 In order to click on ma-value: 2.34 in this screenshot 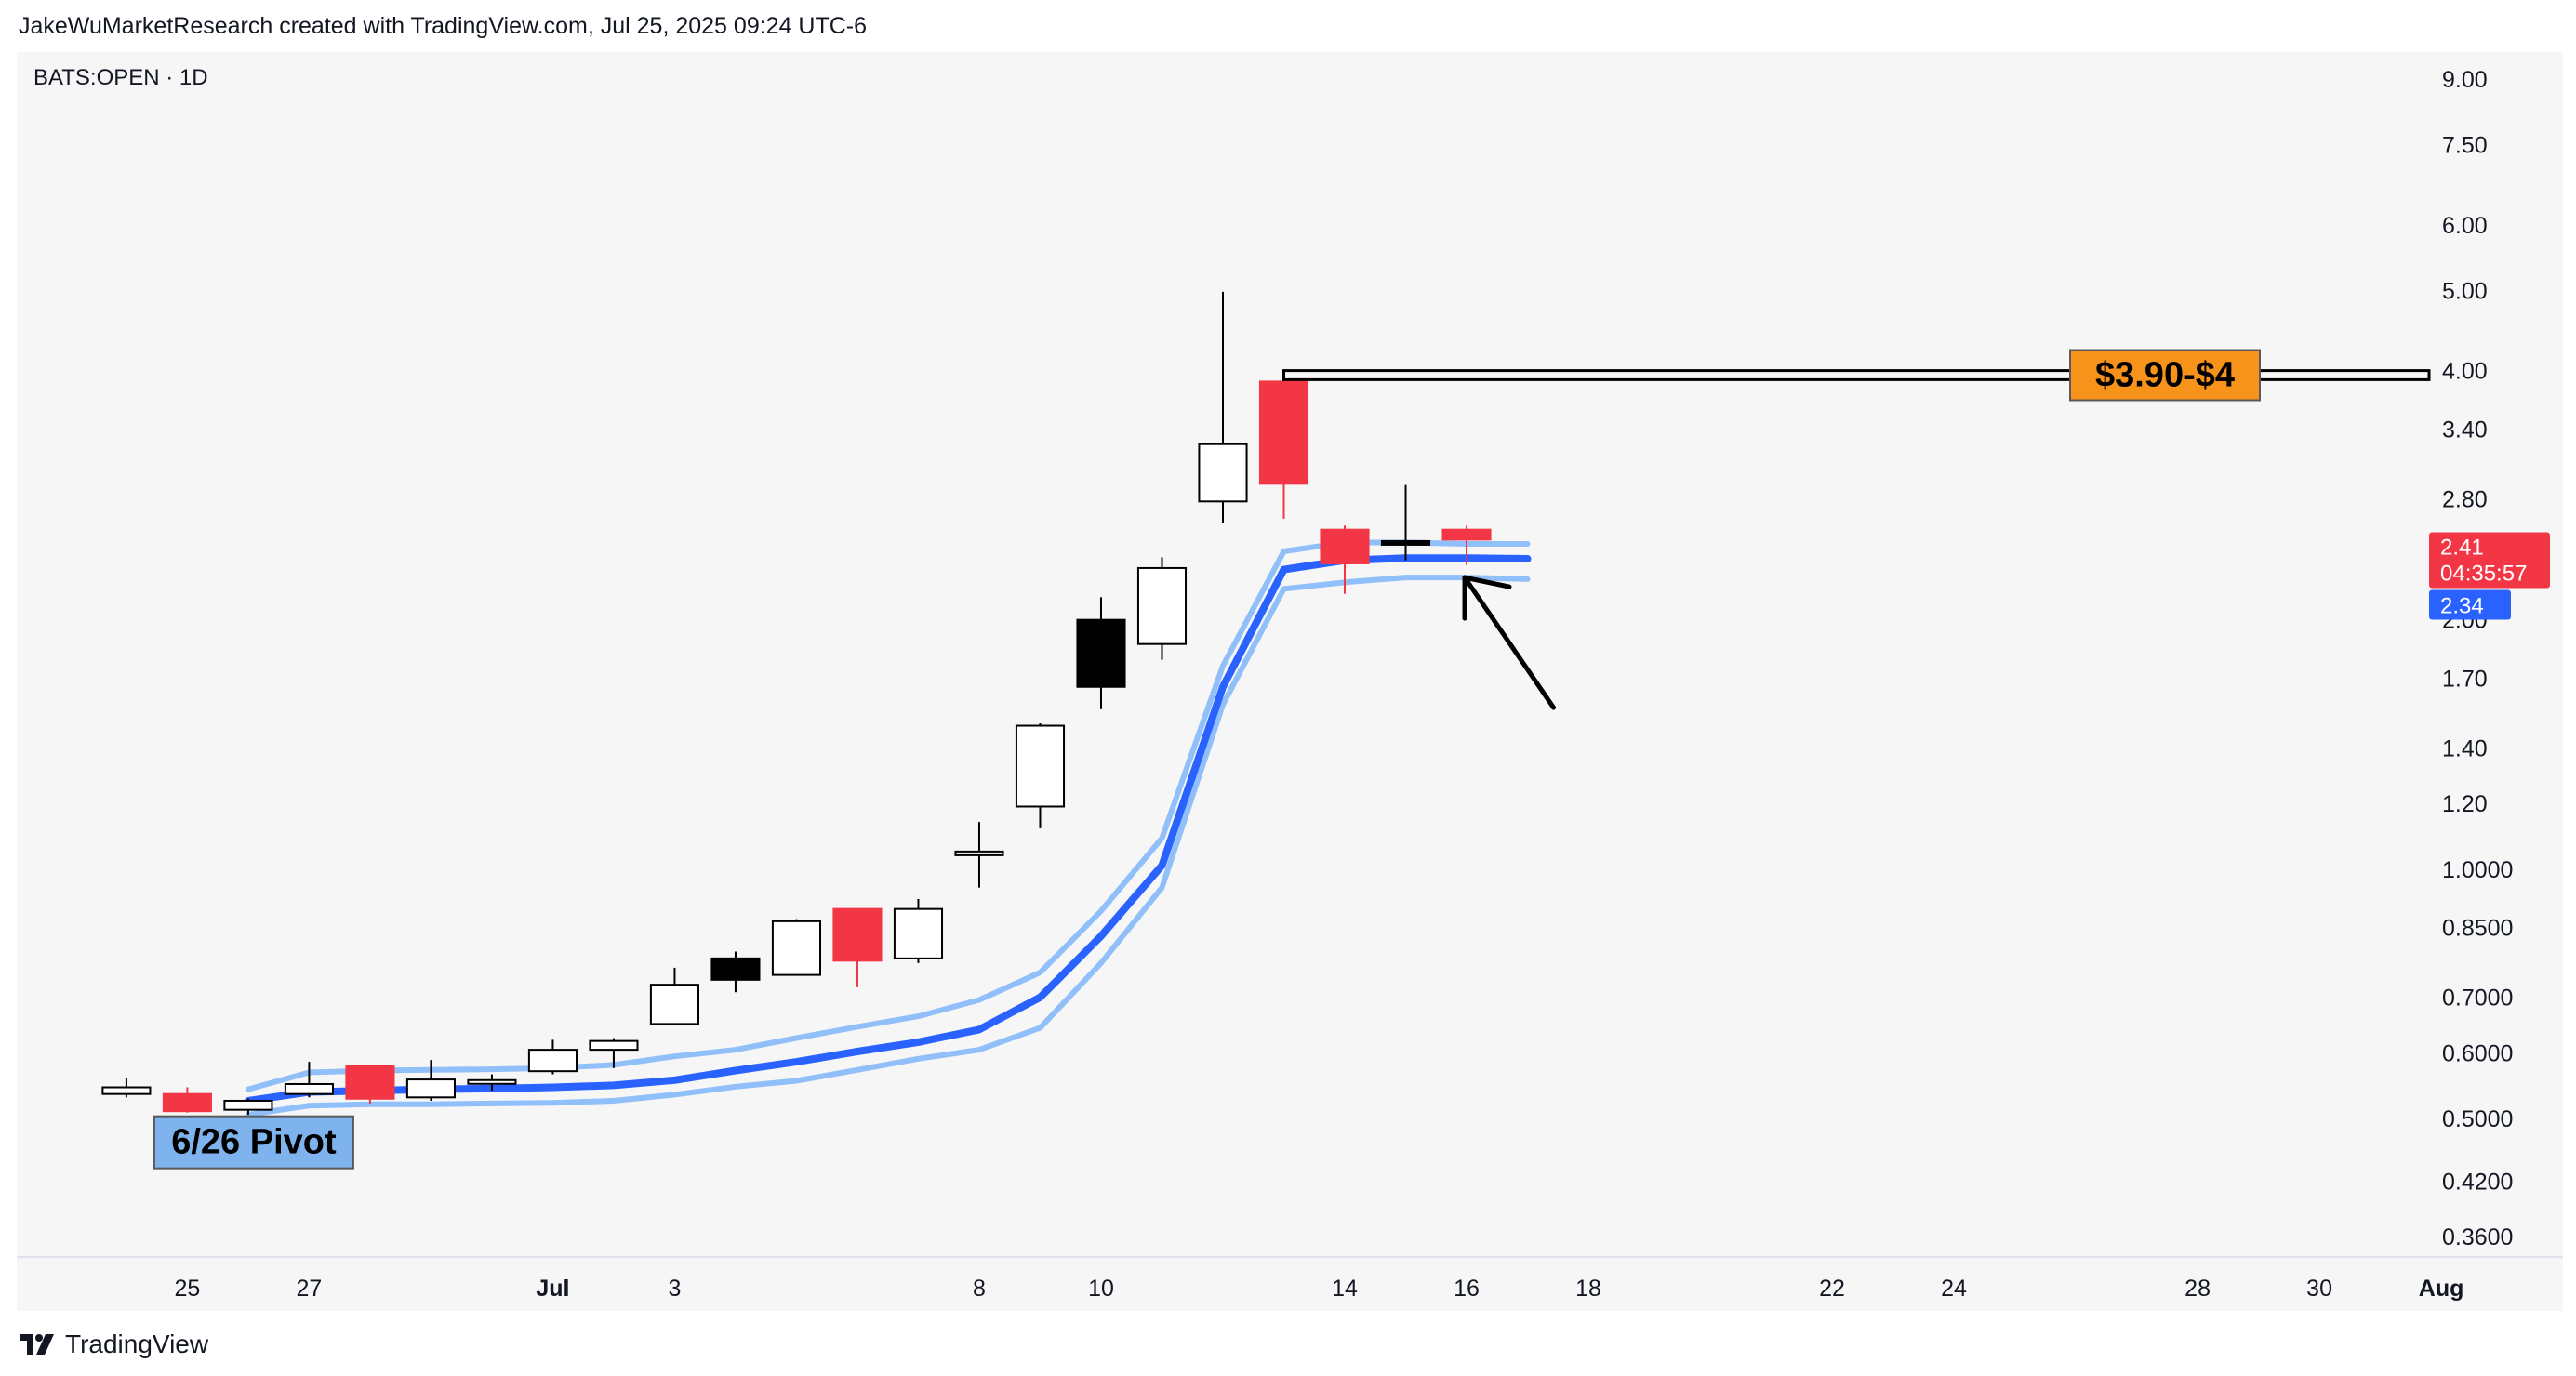, I will do `click(2462, 606)`.